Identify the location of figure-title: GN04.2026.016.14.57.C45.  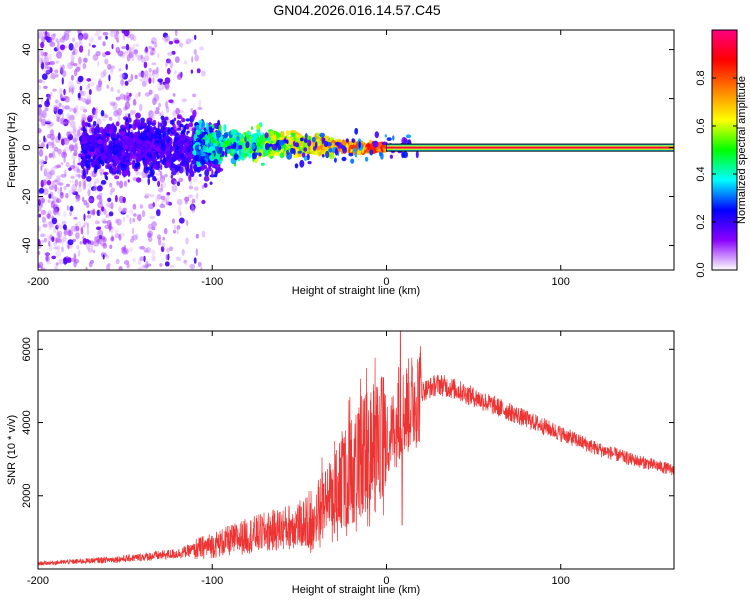
(357, 10).